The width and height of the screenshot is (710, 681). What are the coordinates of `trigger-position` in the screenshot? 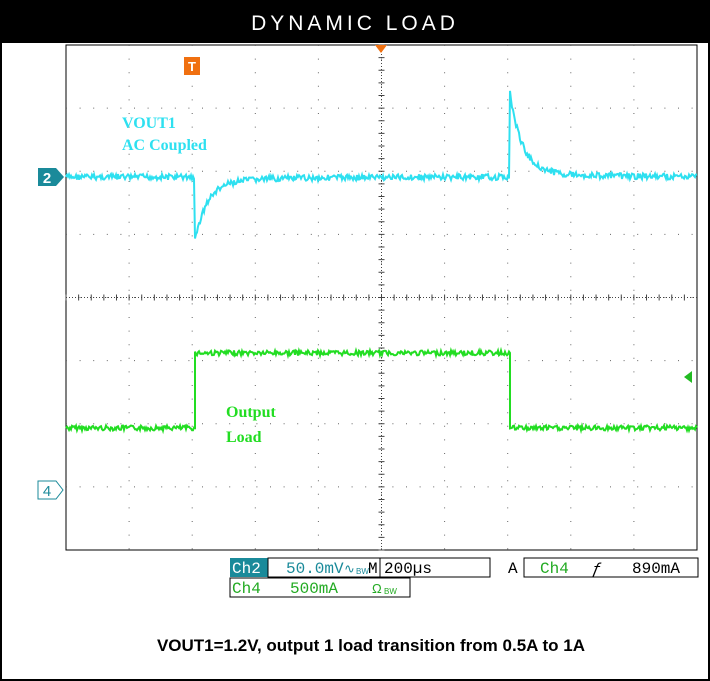 It's located at (381, 49).